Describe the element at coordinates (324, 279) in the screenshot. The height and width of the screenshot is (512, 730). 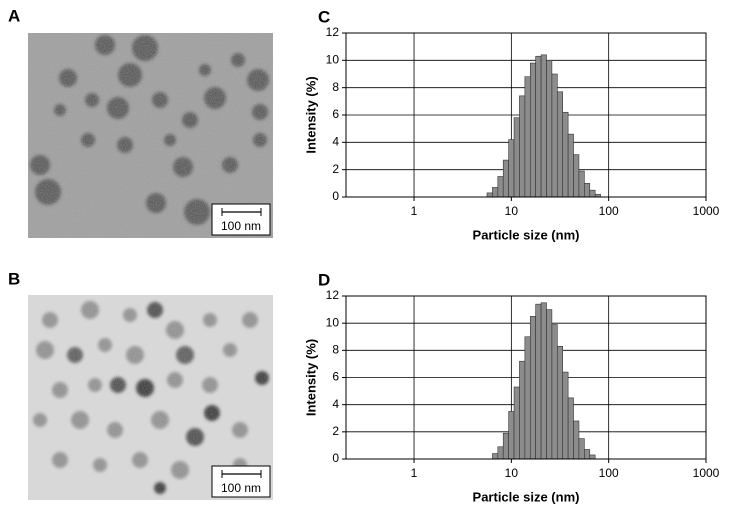
I see `panel-label: D` at that location.